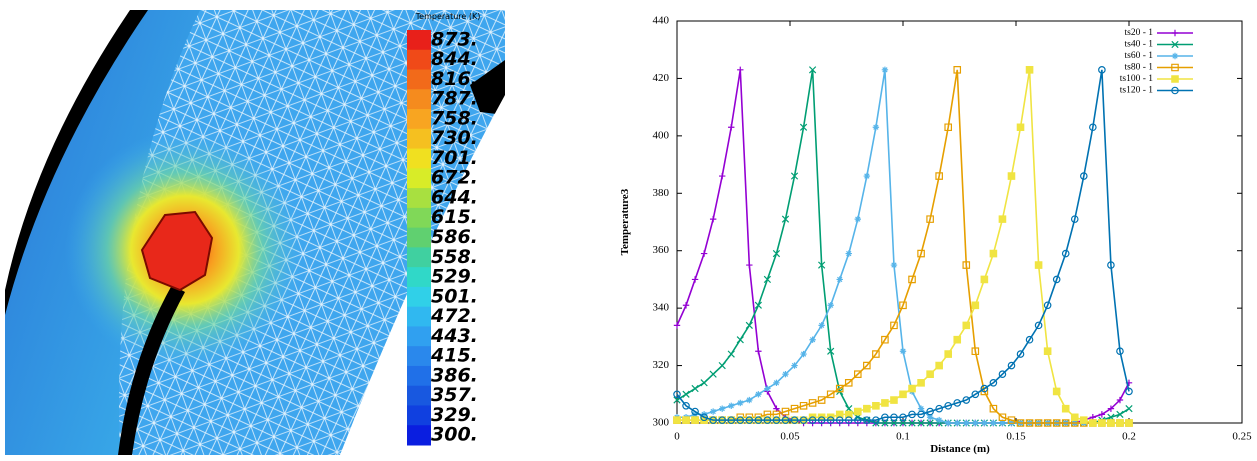  Describe the element at coordinates (1139, 68) in the screenshot. I see `legend-label: ts80 - 1` at that location.